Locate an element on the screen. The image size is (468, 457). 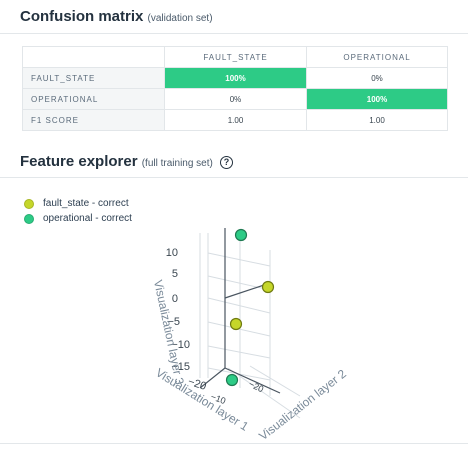
cell-f1-operational: 1.00 is located at coordinates (377, 120).